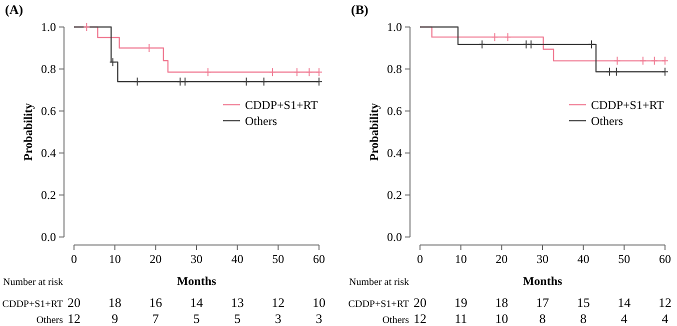  Describe the element at coordinates (14, 9) in the screenshot. I see `chart-title: (A)` at that location.